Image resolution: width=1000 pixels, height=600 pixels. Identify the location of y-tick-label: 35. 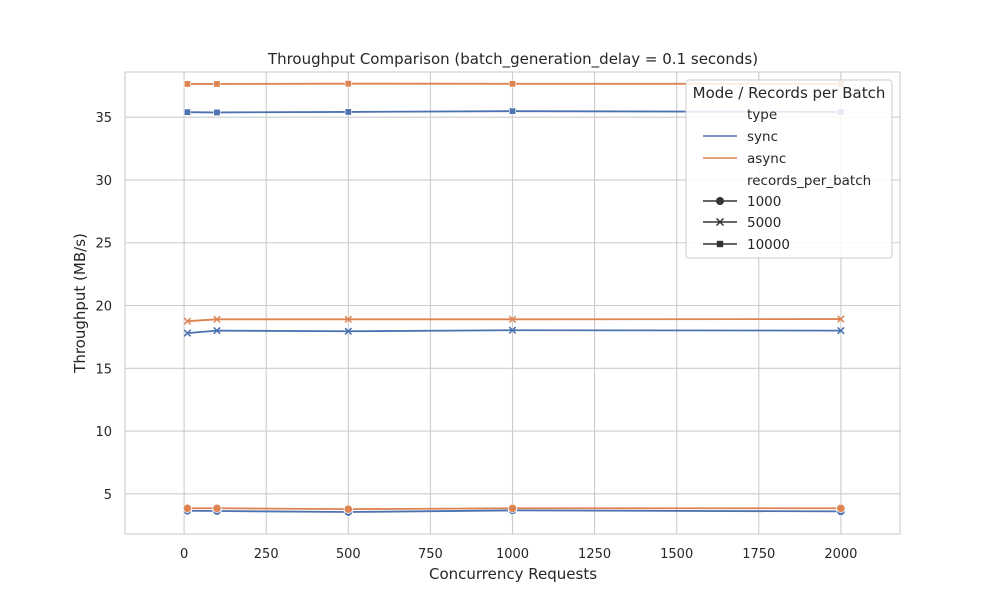
(103, 118).